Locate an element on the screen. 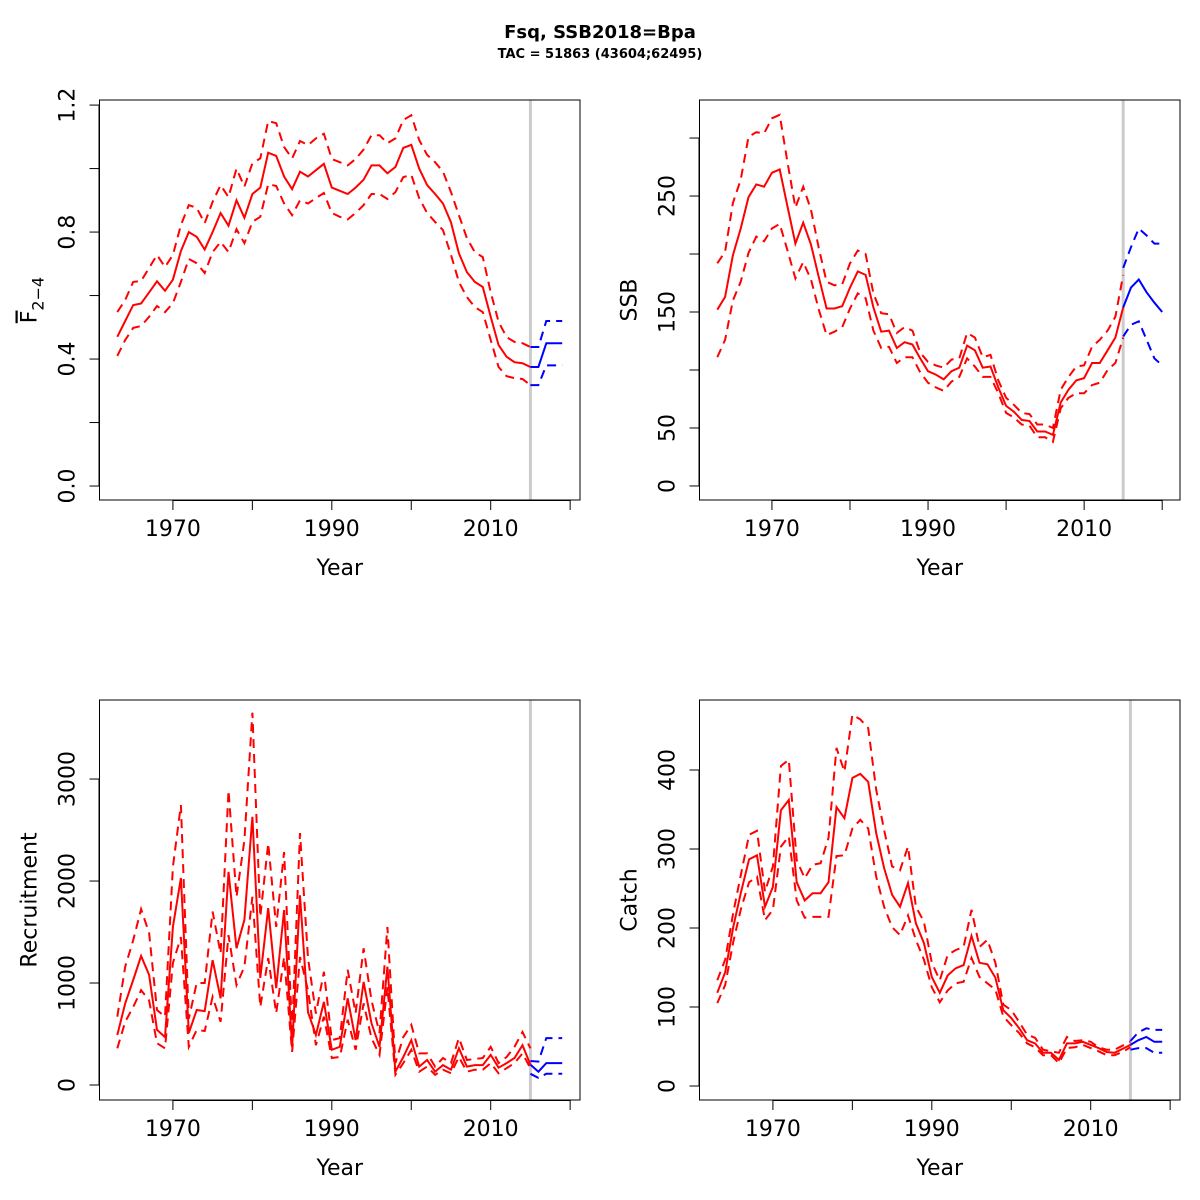 The width and height of the screenshot is (1200, 1200). y-tick-label: 50 is located at coordinates (668, 428).